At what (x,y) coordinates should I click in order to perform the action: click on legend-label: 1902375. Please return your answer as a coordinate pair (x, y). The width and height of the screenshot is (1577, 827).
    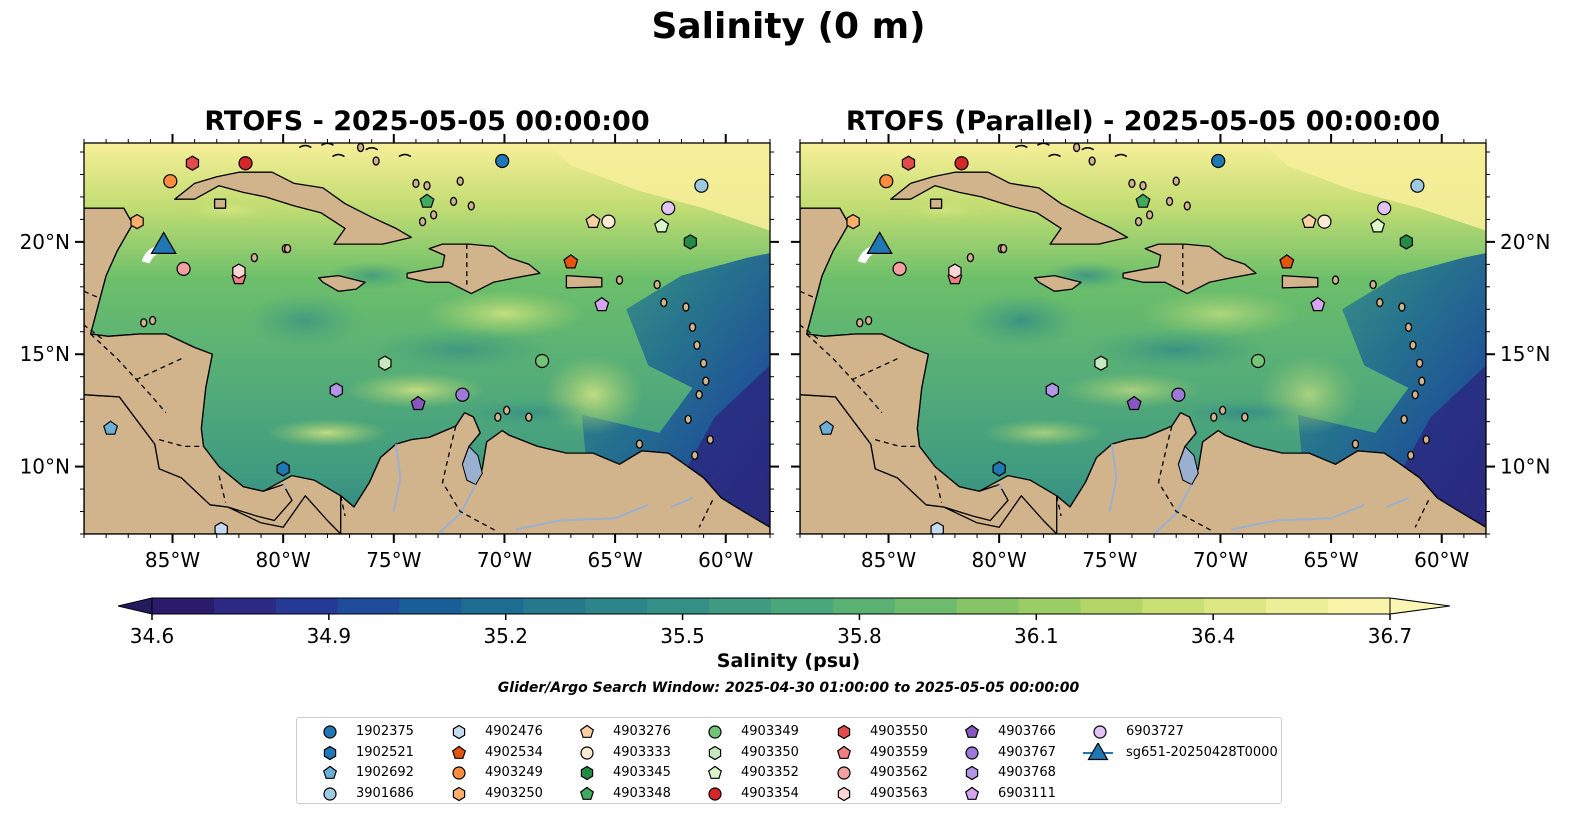
    Looking at the image, I should click on (385, 731).